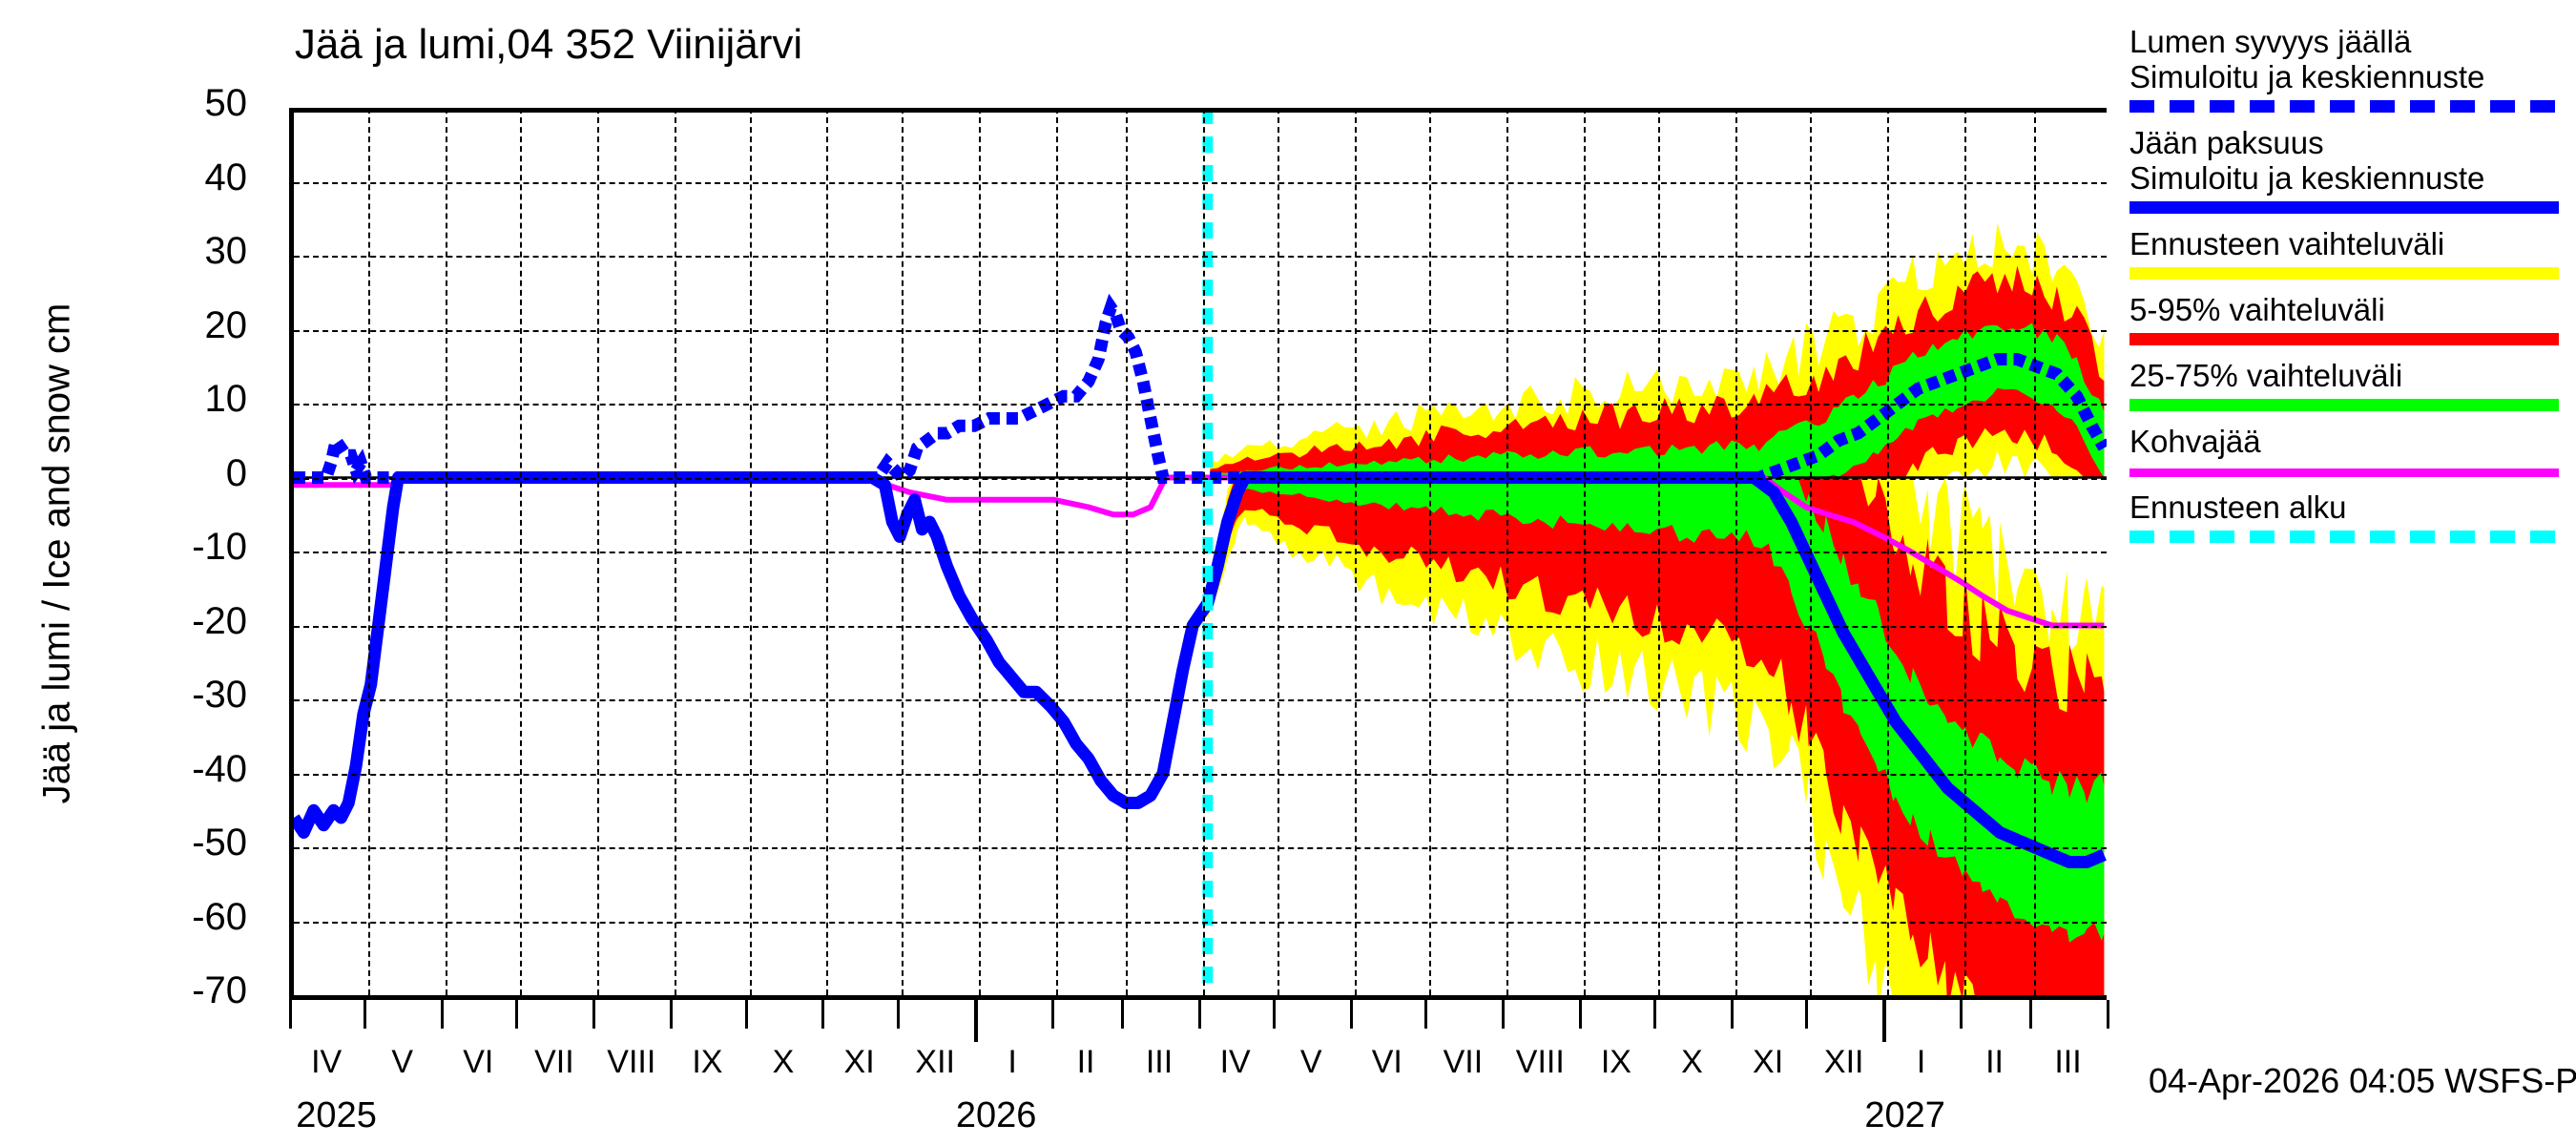 The height and width of the screenshot is (1145, 2576). I want to click on page-title: Jää ja lumi,04 352 Viinijärvi, so click(548, 45).